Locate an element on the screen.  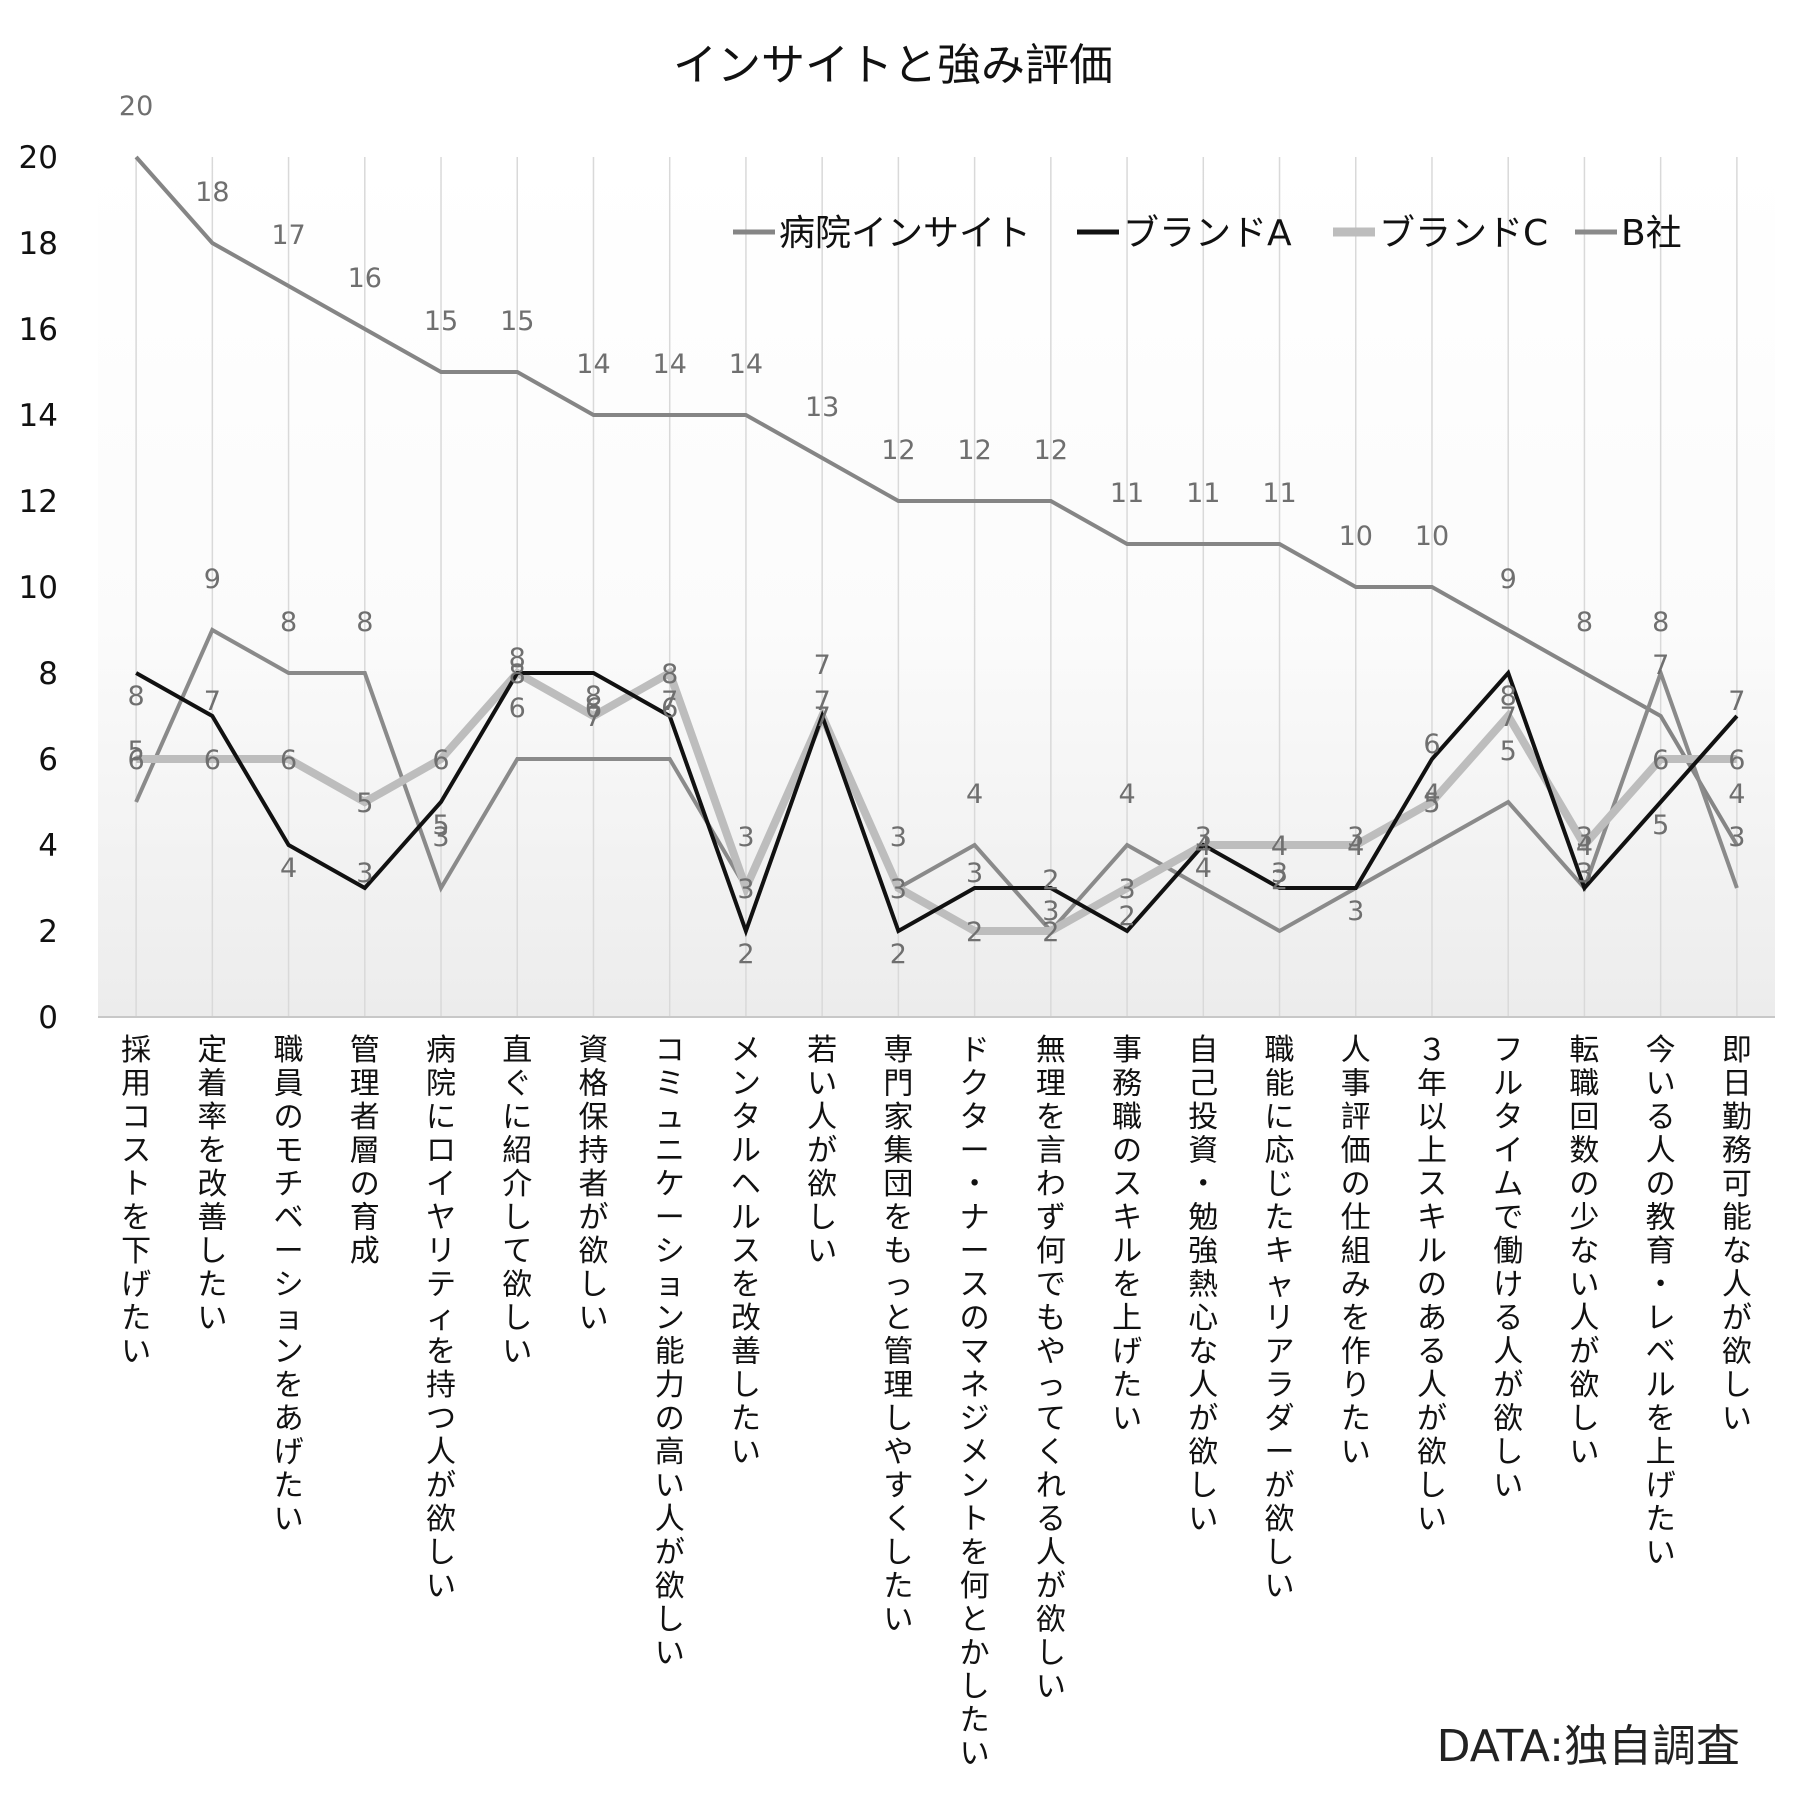
x-tick-label: ドクター・ナースのマネジメントを何とかしたい is located at coordinates (975, 1402).